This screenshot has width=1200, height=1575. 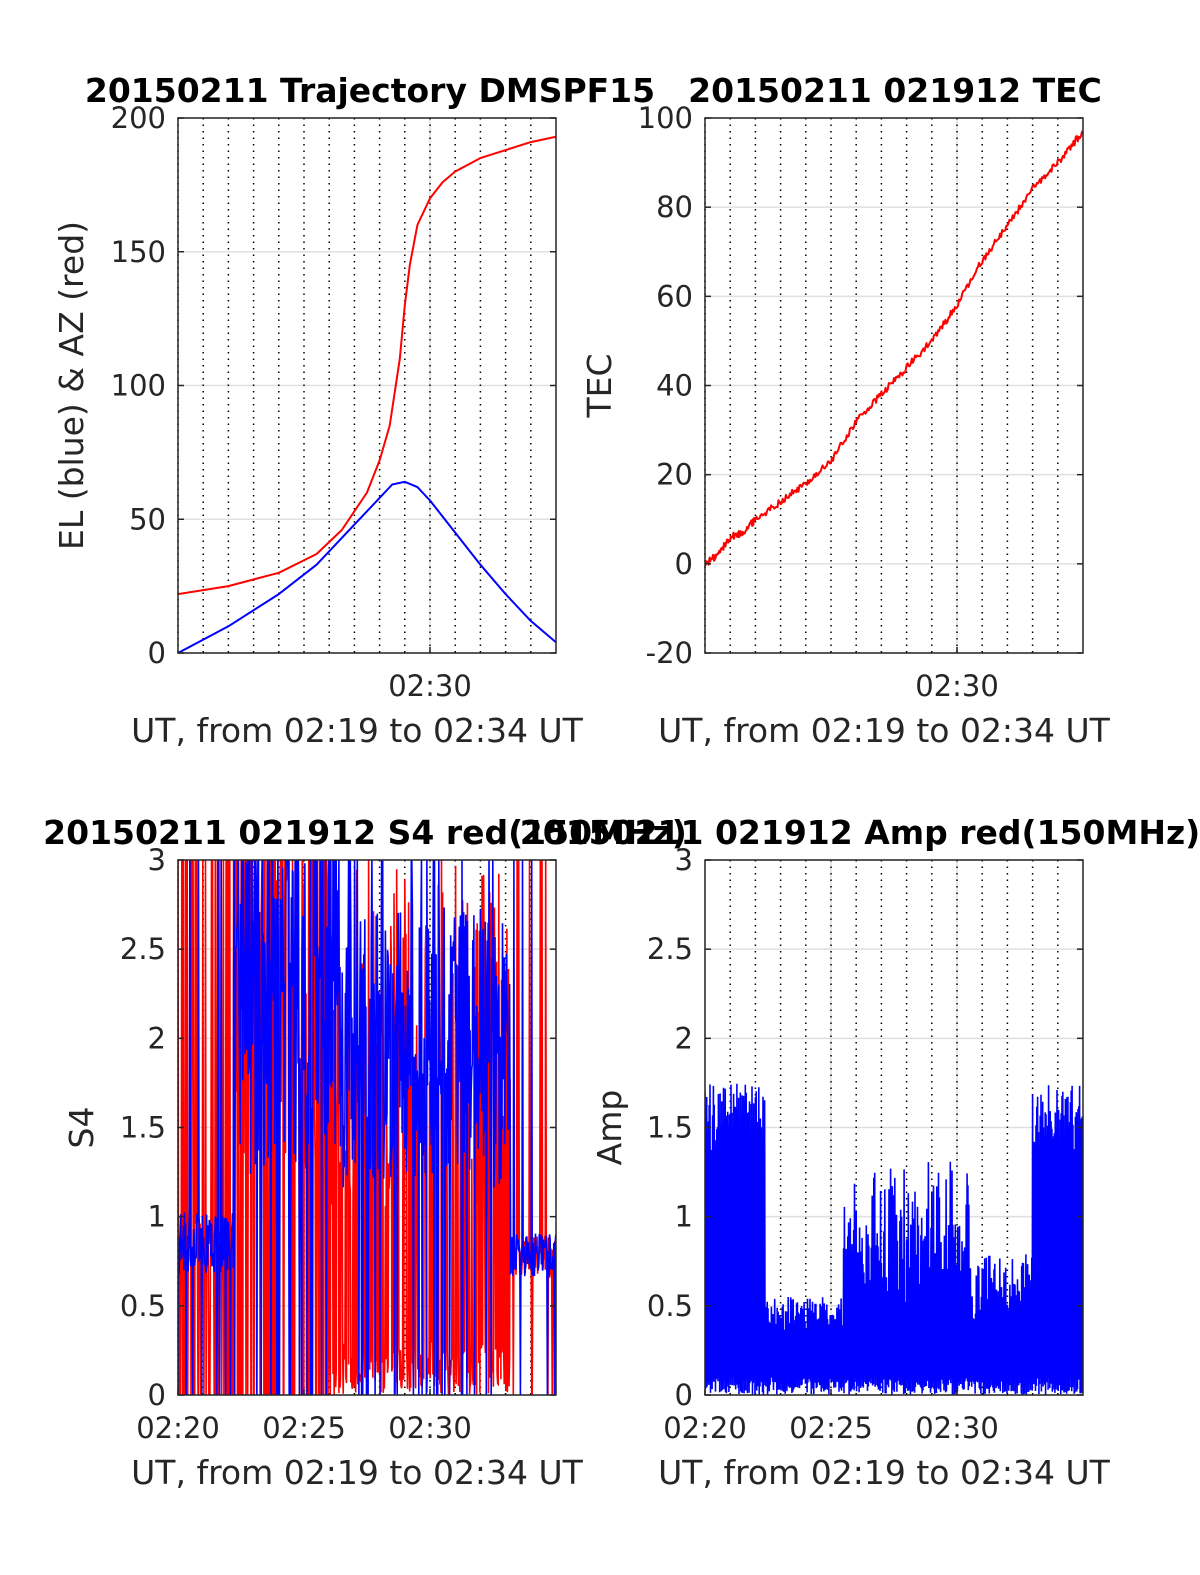 What do you see at coordinates (895, 90) in the screenshot?
I see `chart-title: 20150211 021912 TEC` at bounding box center [895, 90].